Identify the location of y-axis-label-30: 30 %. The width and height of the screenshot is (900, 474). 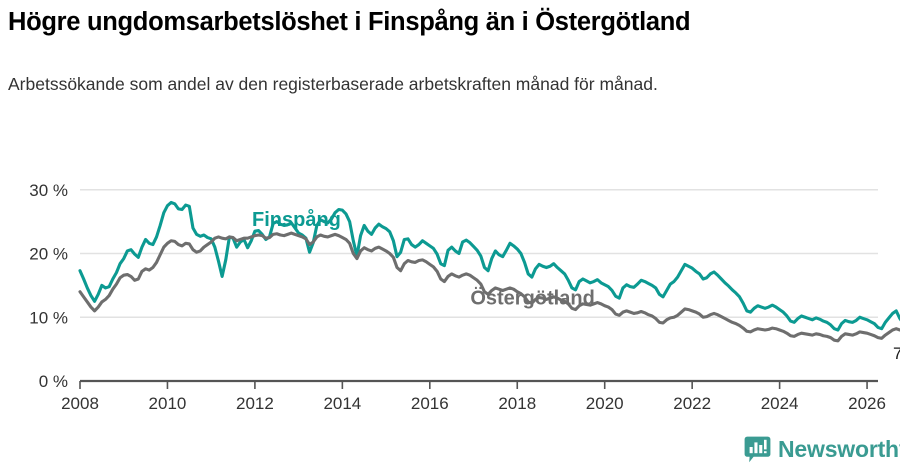
(48, 190).